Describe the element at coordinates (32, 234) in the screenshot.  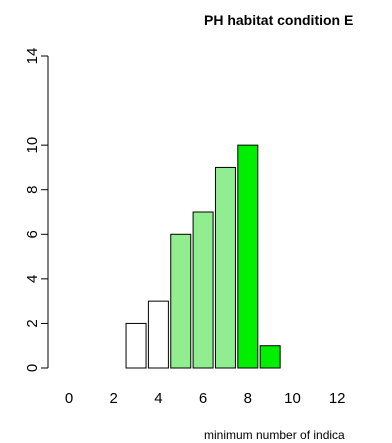
I see `y-tick-label: 6` at that location.